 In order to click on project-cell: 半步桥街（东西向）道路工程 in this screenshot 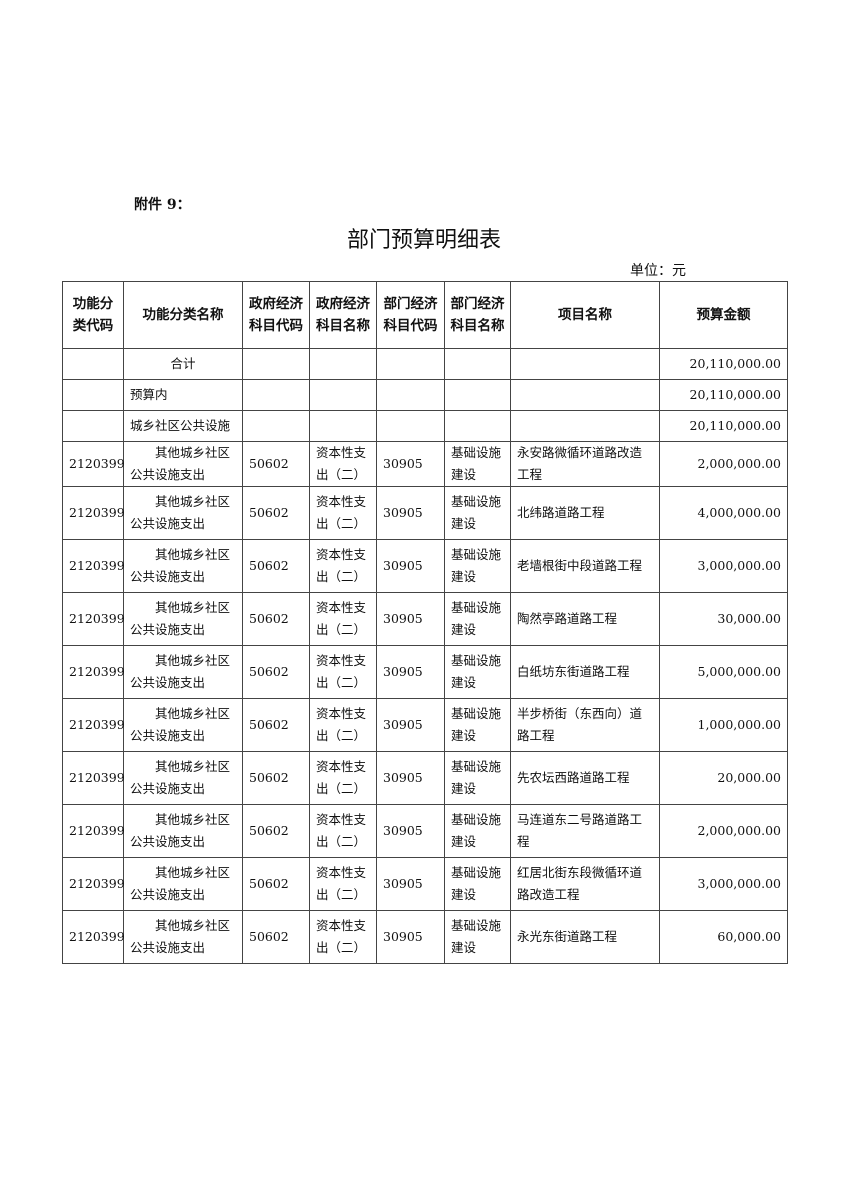, I will do `click(585, 725)`.